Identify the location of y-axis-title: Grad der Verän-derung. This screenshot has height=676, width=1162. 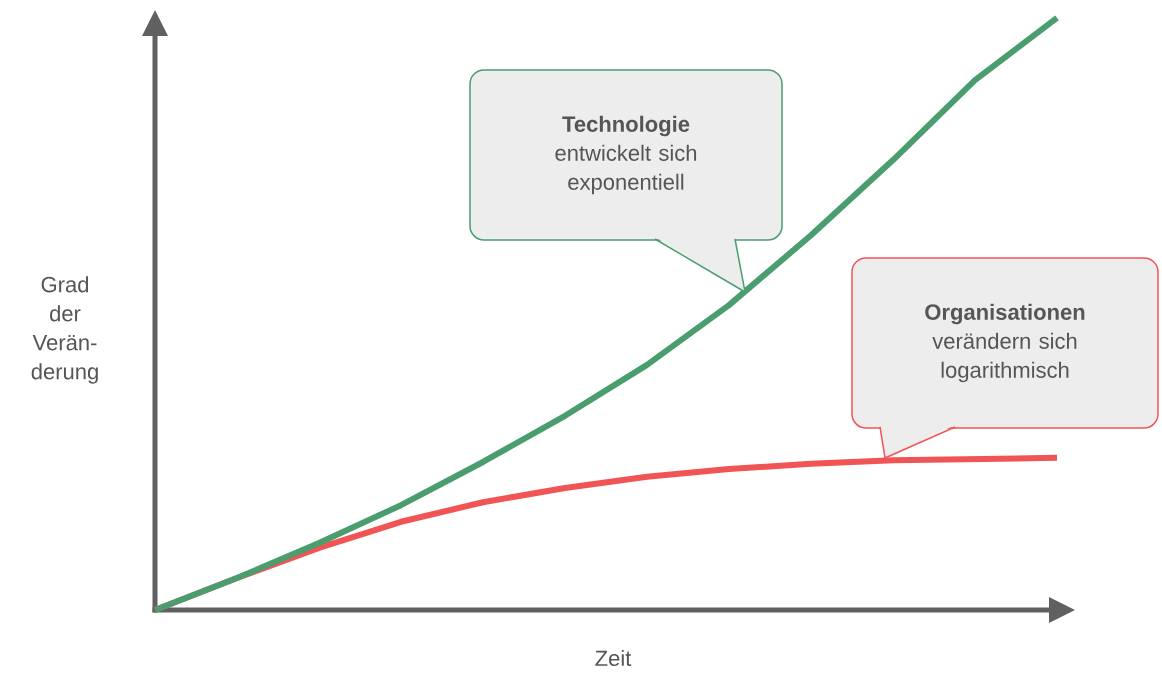
(64, 330).